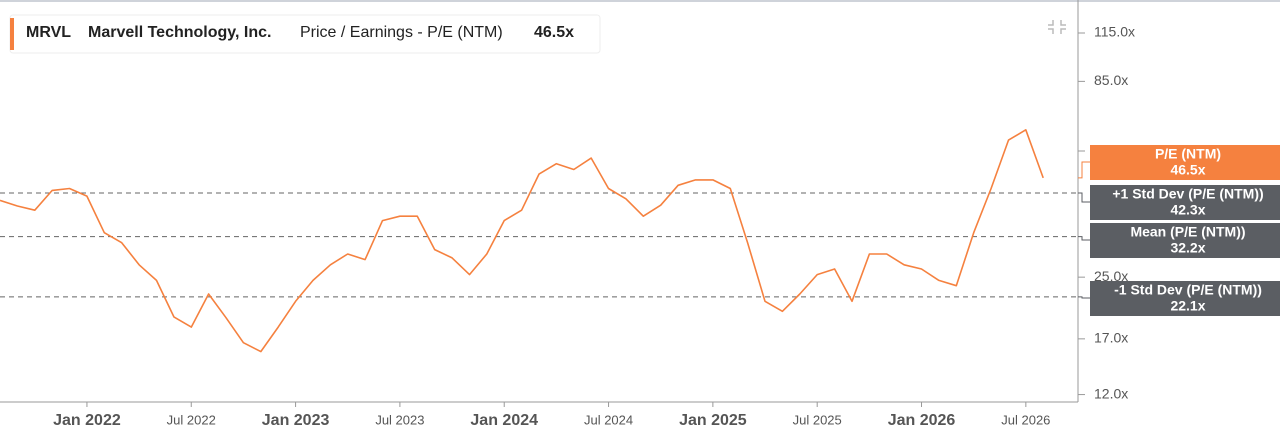  What do you see at coordinates (554, 32) in the screenshot?
I see `header-value: 46.5x` at bounding box center [554, 32].